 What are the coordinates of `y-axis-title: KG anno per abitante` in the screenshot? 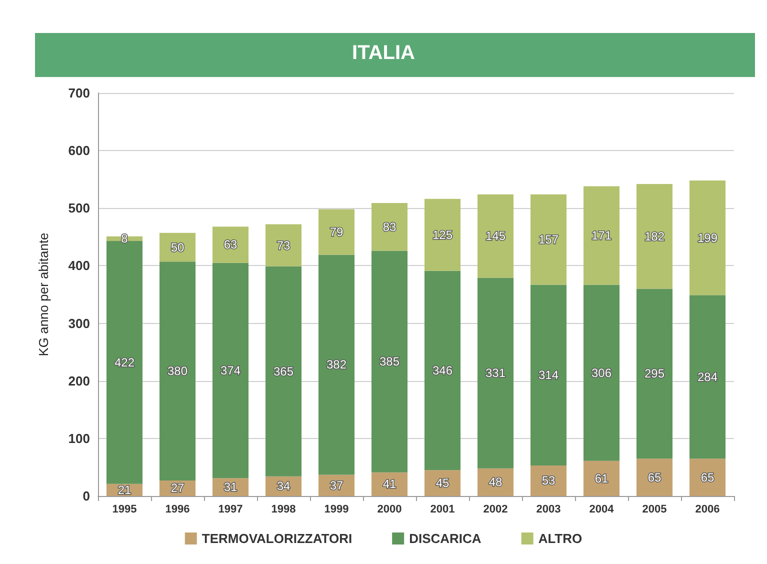 It's located at (43, 294).